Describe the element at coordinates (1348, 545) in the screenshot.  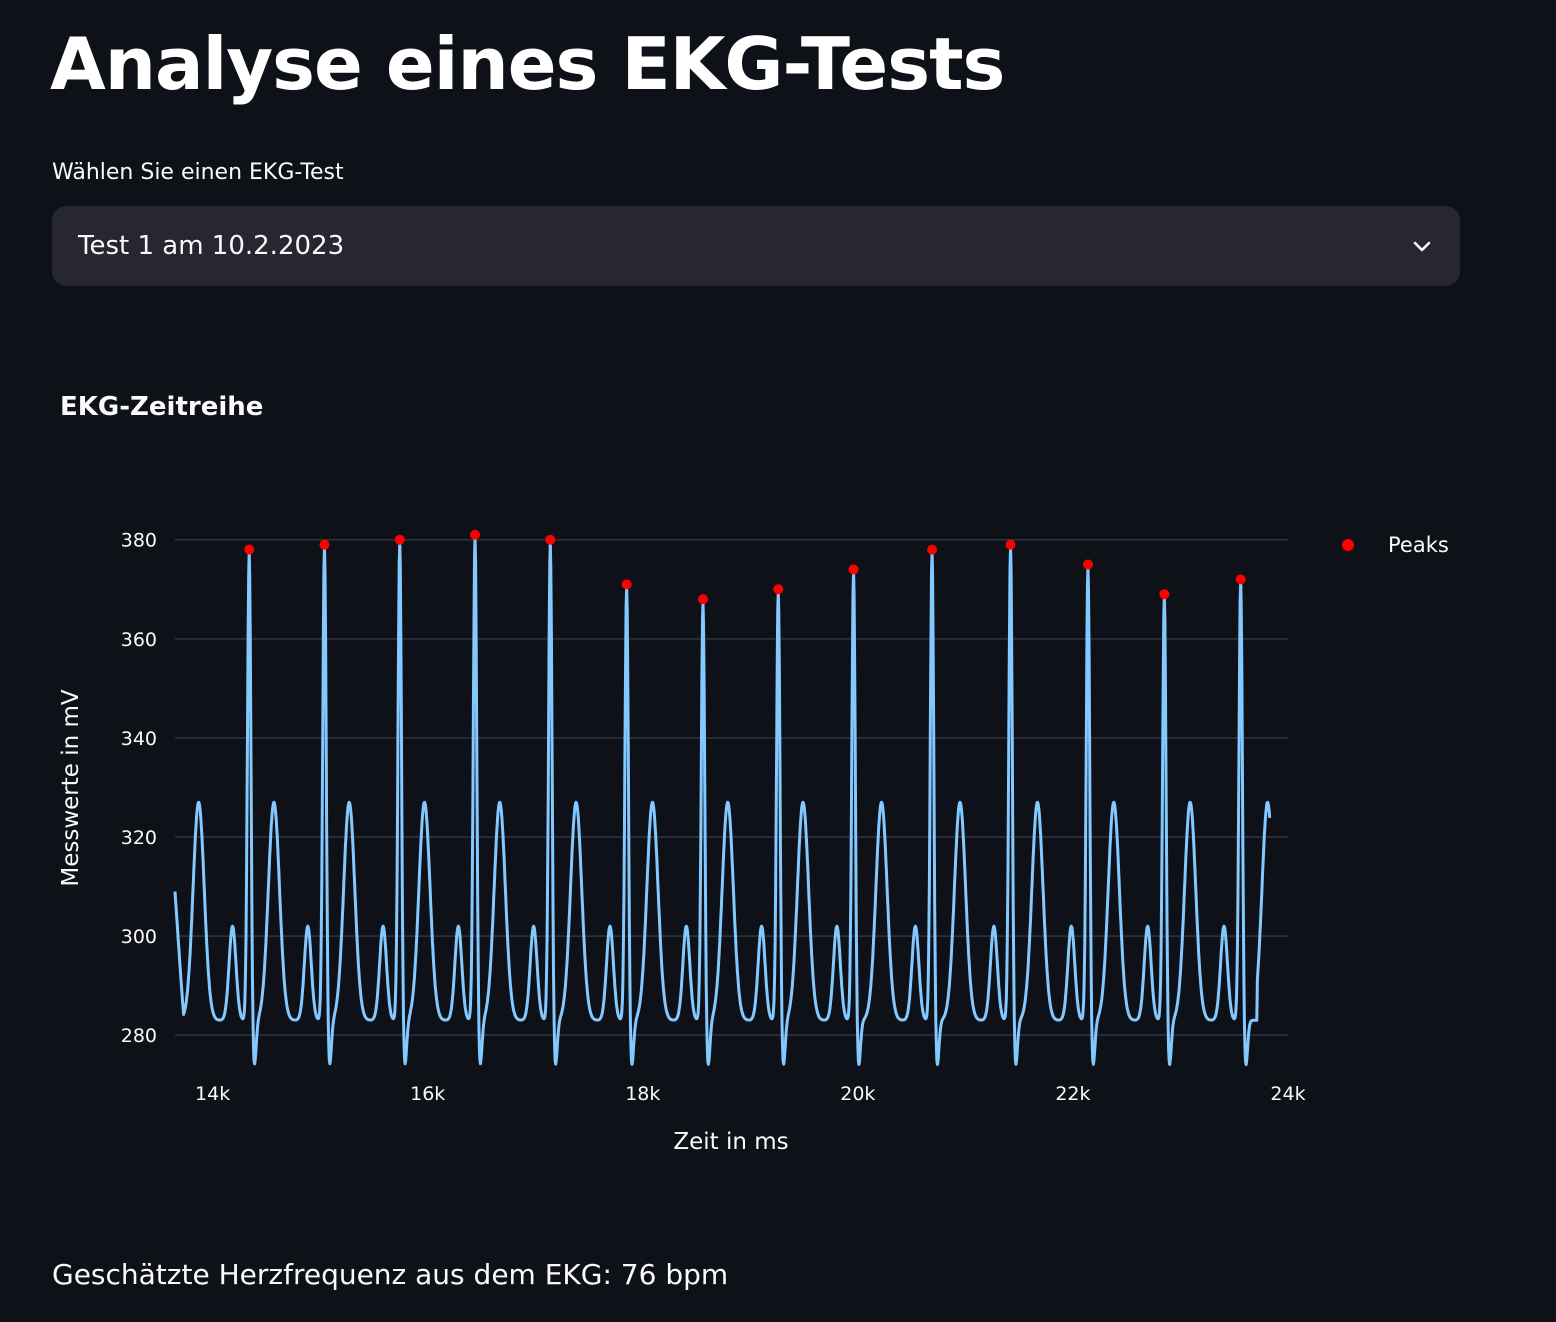
I see `legend-marker` at that location.